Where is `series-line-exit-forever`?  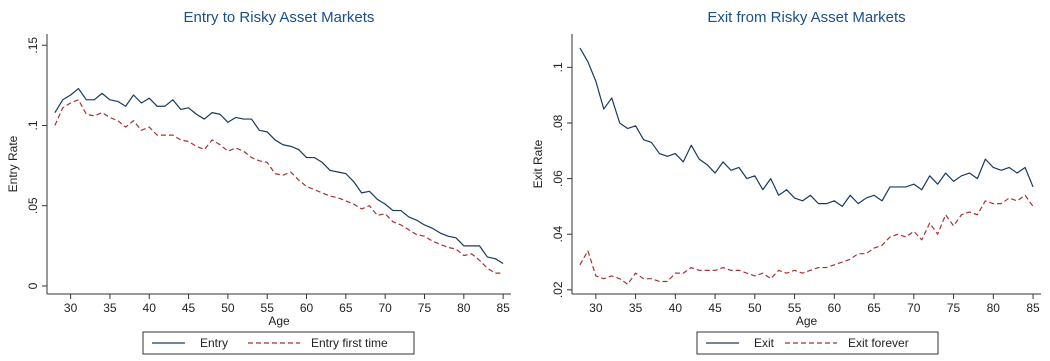 series-line-exit-forever is located at coordinates (806, 239).